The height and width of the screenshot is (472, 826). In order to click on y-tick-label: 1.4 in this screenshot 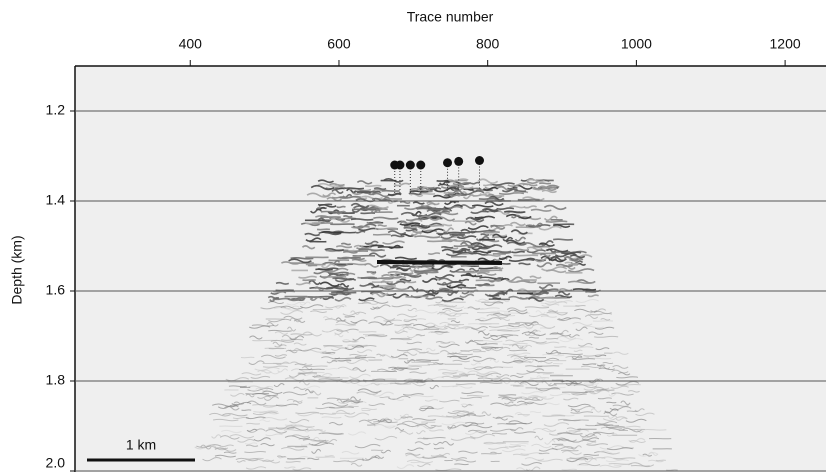, I will do `click(56, 200)`.